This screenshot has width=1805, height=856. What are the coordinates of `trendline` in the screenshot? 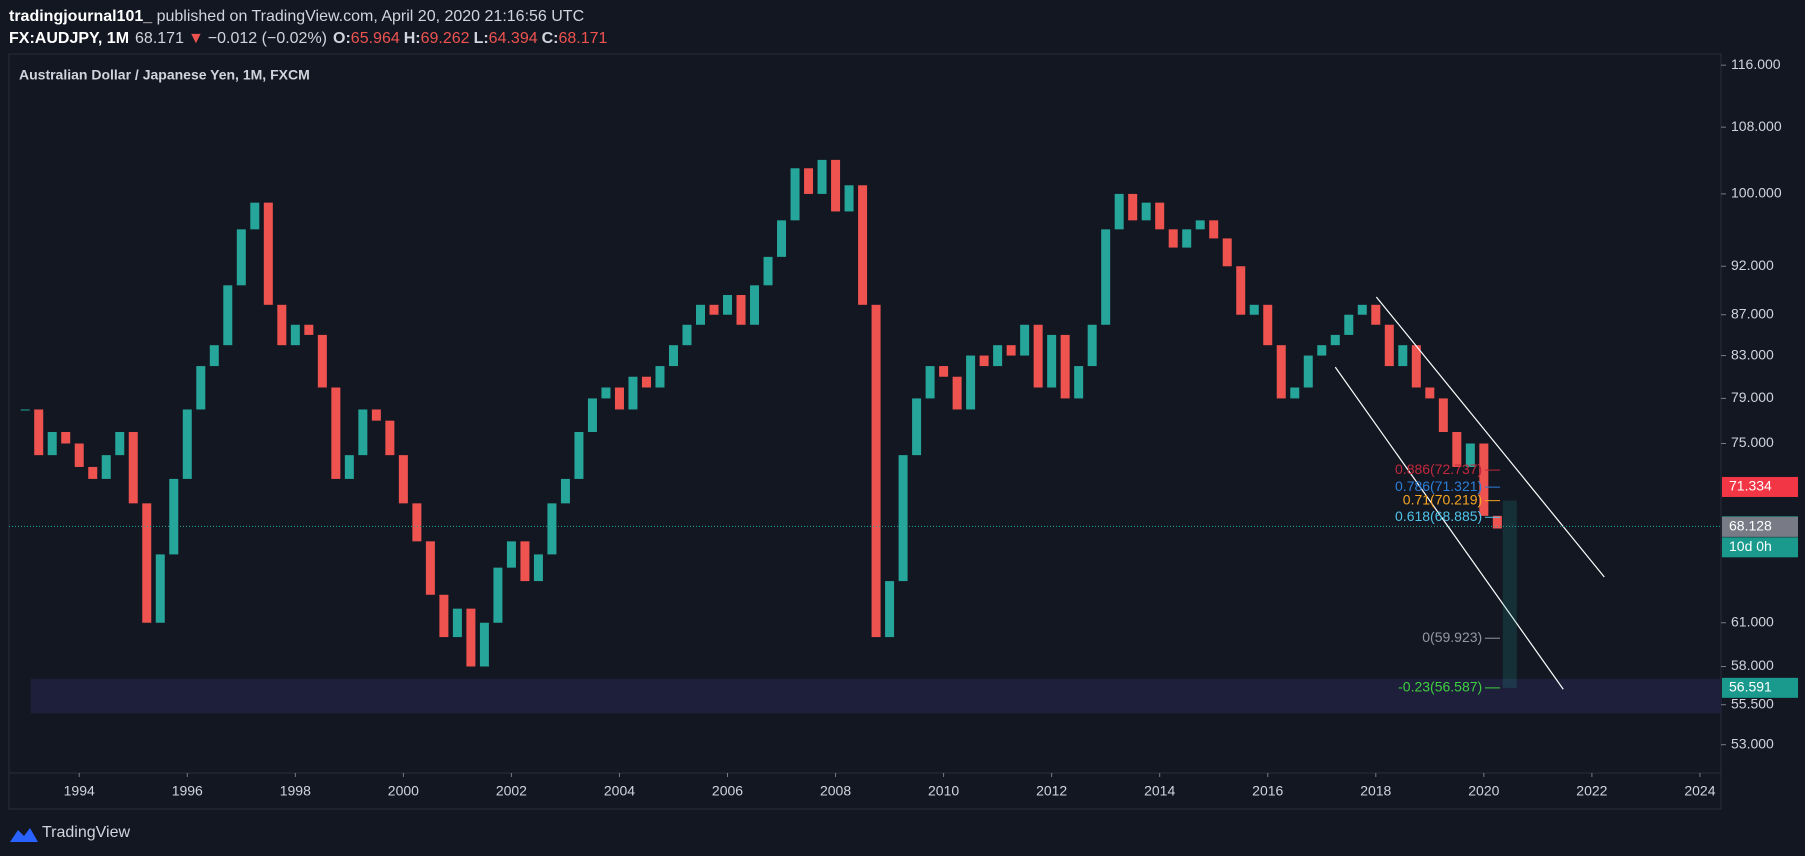 It's located at (1449, 528).